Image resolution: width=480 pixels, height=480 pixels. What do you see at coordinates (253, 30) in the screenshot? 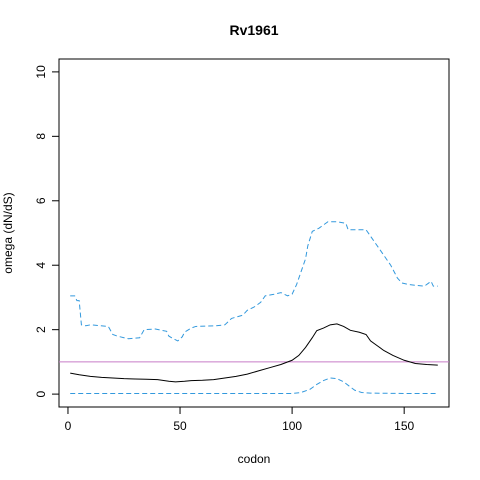
I see `chart-title: Rv1961` at bounding box center [253, 30].